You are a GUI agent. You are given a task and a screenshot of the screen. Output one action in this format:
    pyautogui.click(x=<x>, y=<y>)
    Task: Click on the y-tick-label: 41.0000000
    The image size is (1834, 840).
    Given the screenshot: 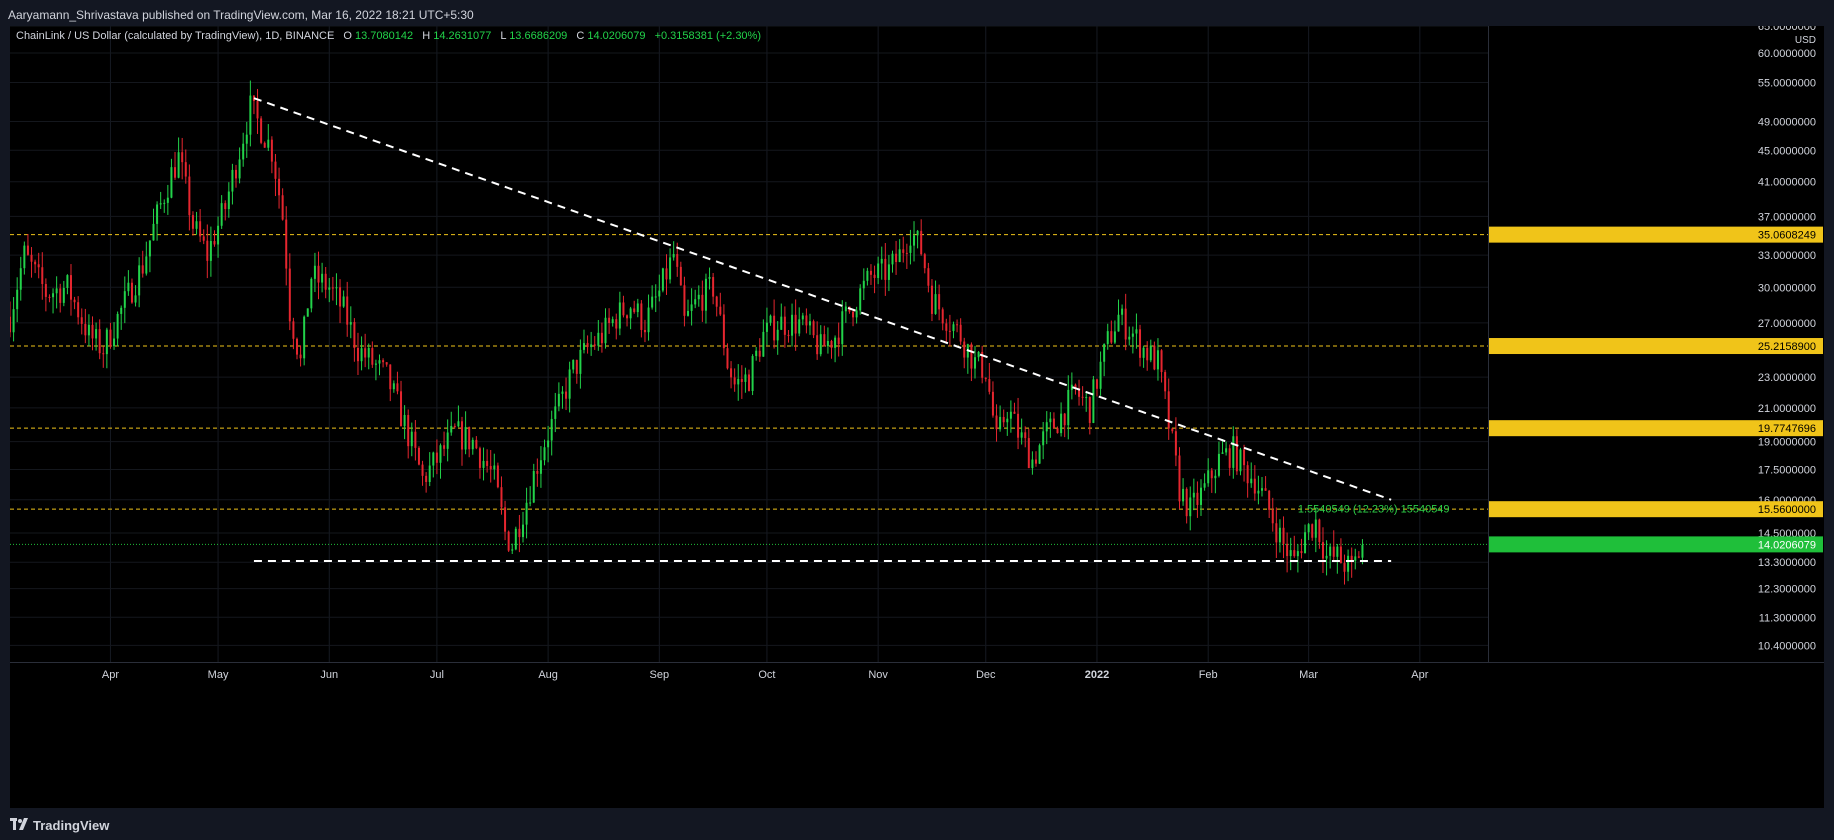 What is the action you would take?
    pyautogui.click(x=1787, y=183)
    